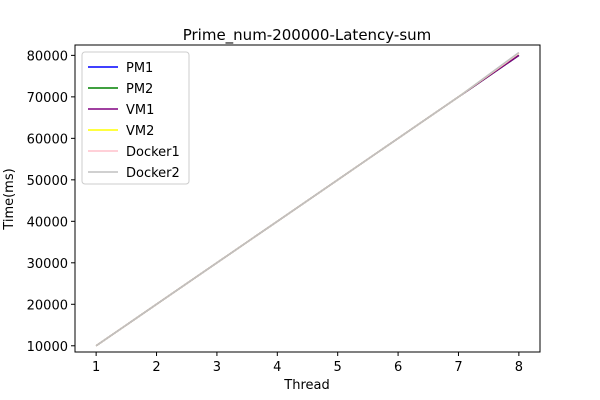 The width and height of the screenshot is (600, 400). Describe the element at coordinates (307, 363) in the screenshot. I see `x-axis-ticks: 1 2 3 4 5 6 7 8` at that location.